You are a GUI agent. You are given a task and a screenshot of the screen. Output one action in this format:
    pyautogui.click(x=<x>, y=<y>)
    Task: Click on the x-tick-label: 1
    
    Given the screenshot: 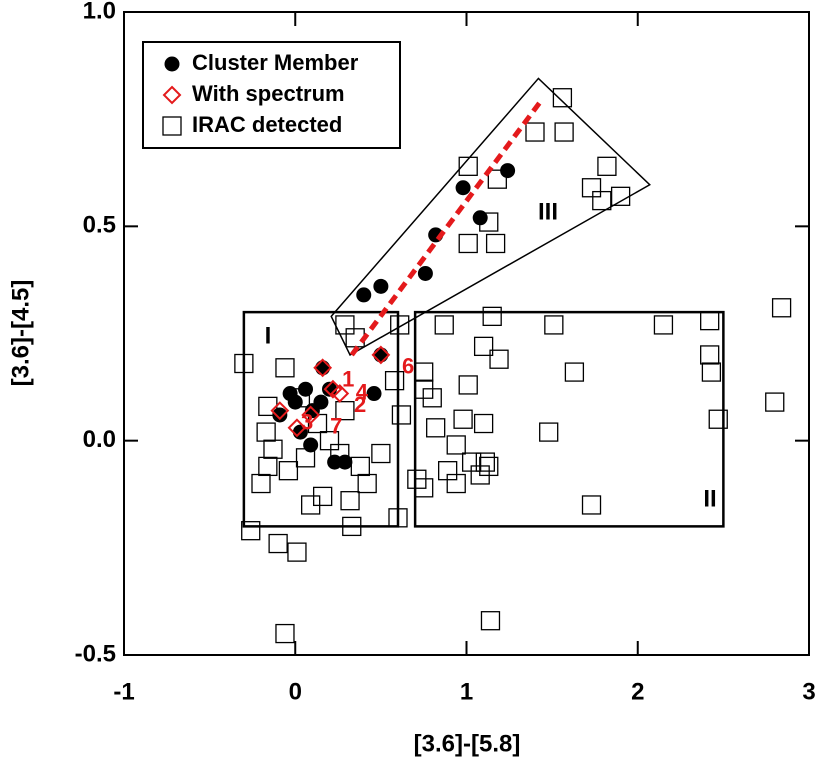 What is the action you would take?
    pyautogui.click(x=466, y=691)
    